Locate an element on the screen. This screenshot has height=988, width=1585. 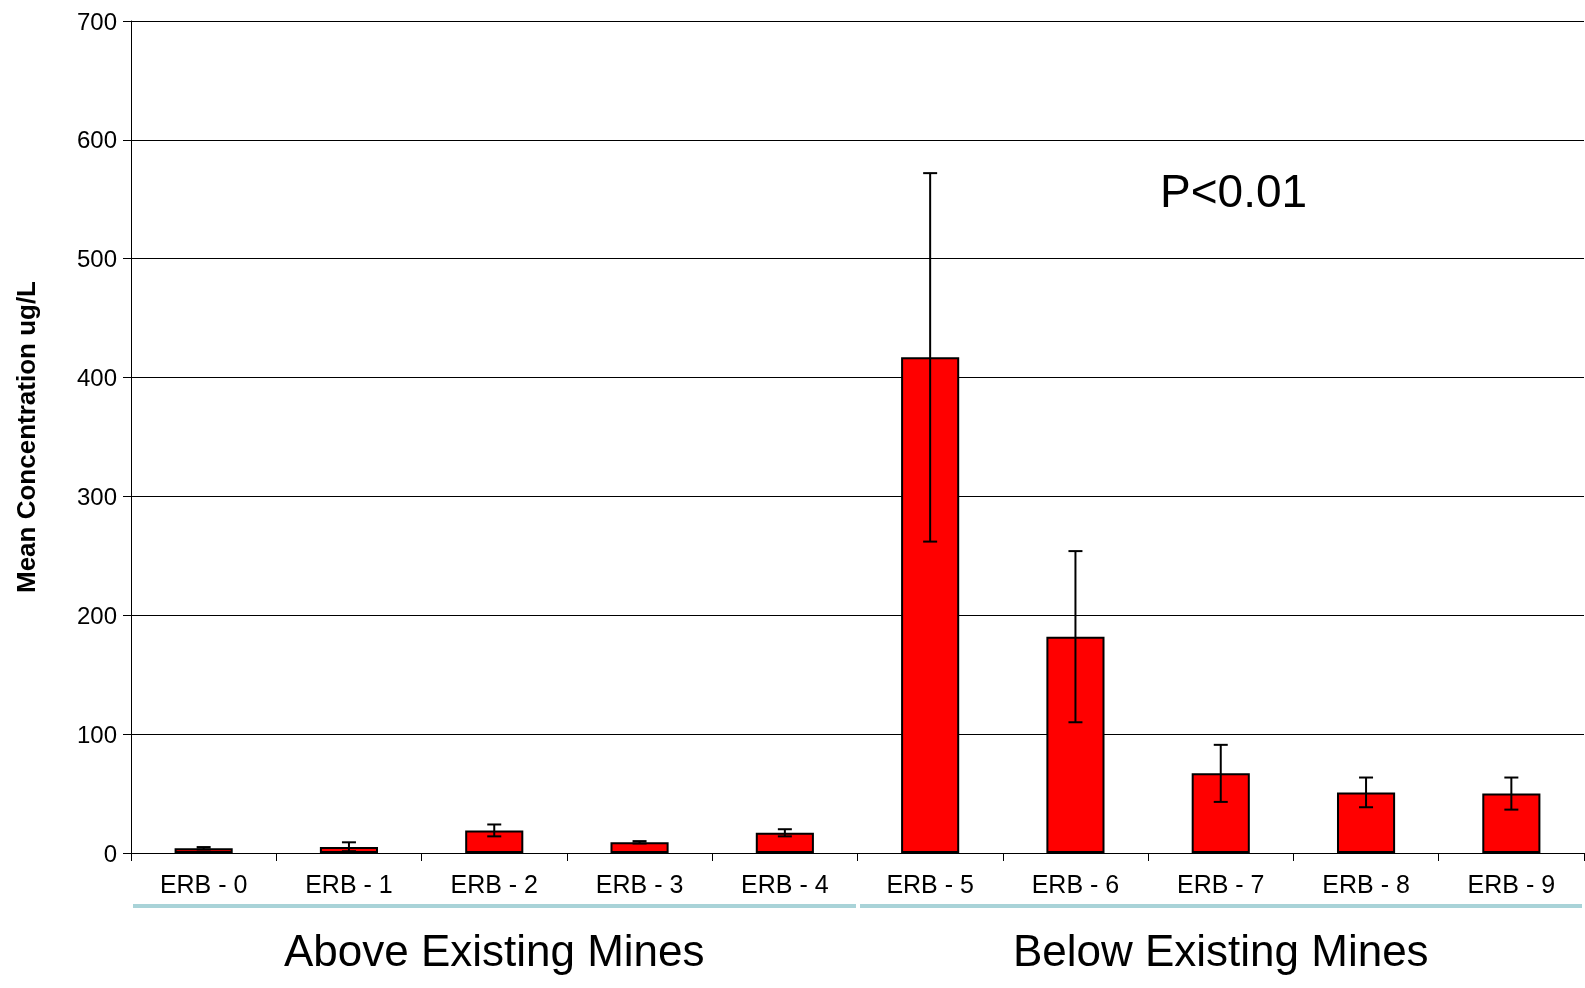
y-tick-label: 200 is located at coordinates (96, 615).